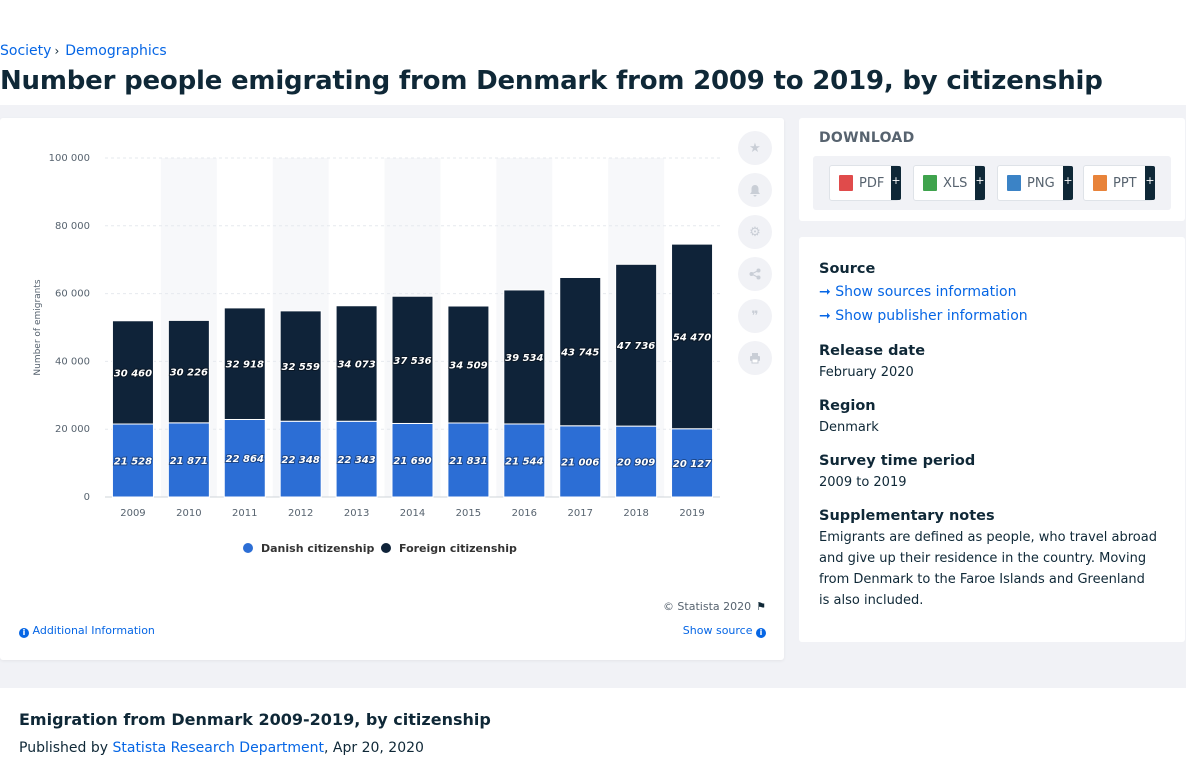  What do you see at coordinates (69, 158) in the screenshot?
I see `y-tick-label: 100 000` at bounding box center [69, 158].